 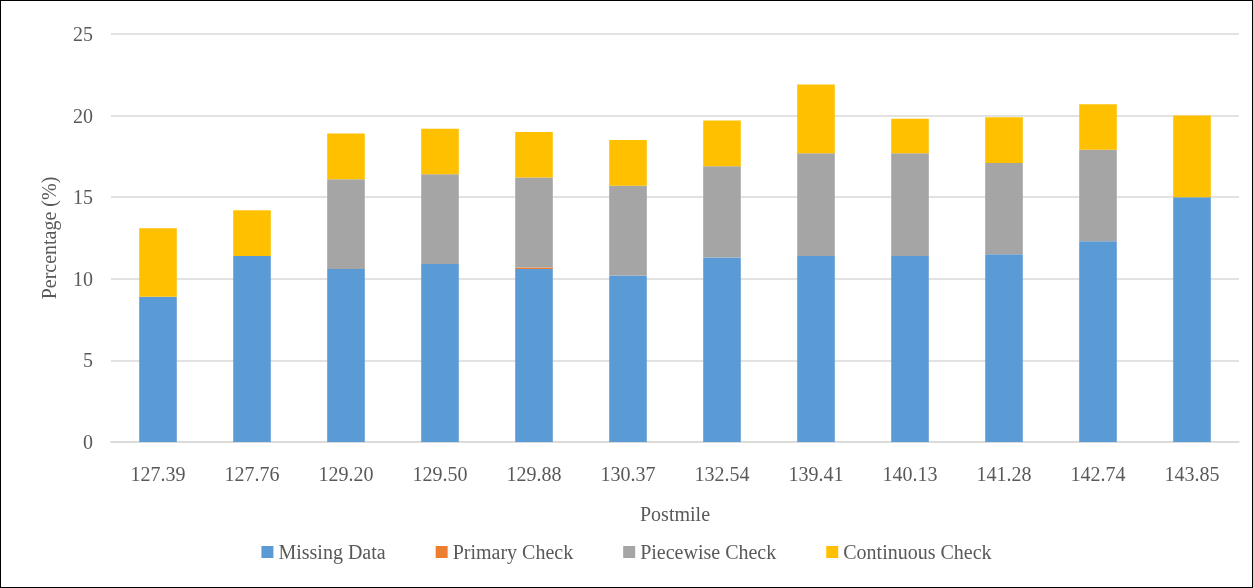 What do you see at coordinates (440, 474) in the screenshot?
I see `x-tick-label: 129.50` at bounding box center [440, 474].